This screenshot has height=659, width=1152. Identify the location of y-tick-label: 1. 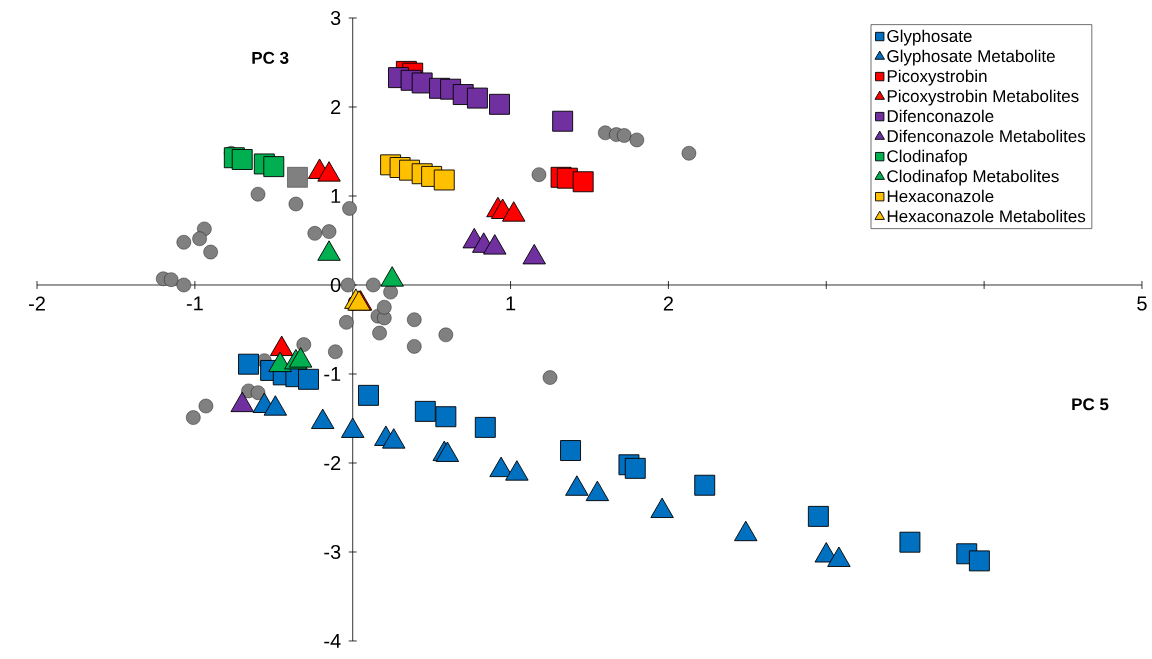
(336, 196).